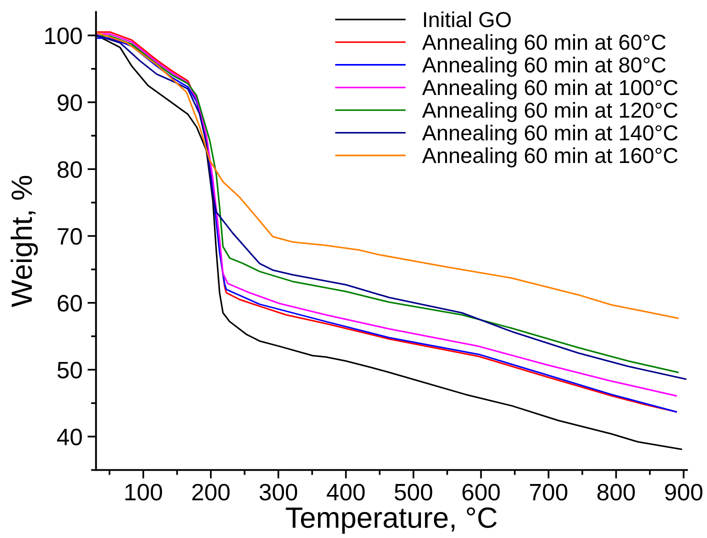 The image size is (707, 538). What do you see at coordinates (69, 370) in the screenshot?
I see `y-tick-label: 50` at bounding box center [69, 370].